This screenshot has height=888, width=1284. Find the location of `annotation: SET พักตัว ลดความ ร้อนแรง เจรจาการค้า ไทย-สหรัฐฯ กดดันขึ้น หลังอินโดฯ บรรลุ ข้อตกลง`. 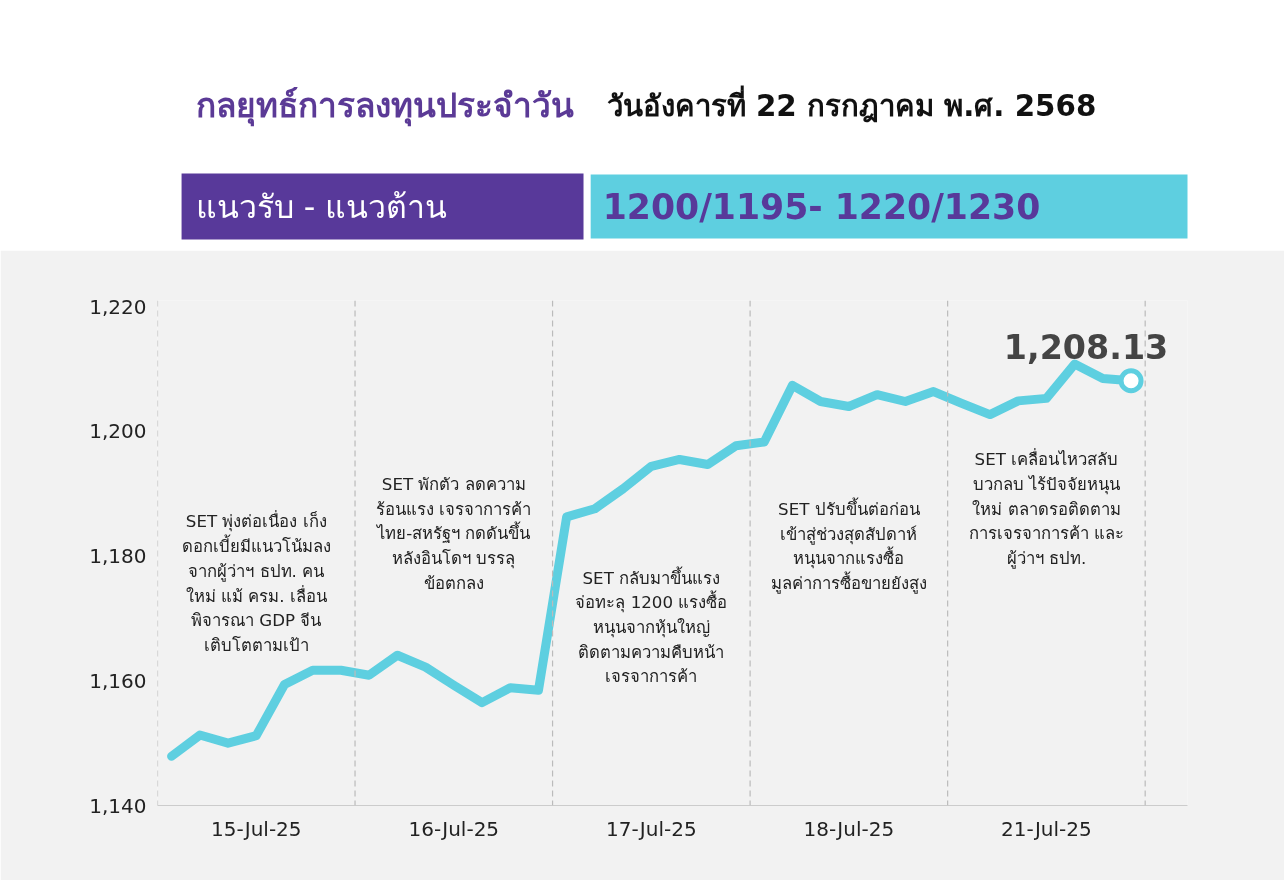

annotation: SET พักตัว ลดความ ร้อนแรง เจรจาการค้า ไทย-สหรัฐฯ กดดันขึ้น หลังอินโดฯ บรรลุ ข้อตกลง is located at coordinates (453, 534).